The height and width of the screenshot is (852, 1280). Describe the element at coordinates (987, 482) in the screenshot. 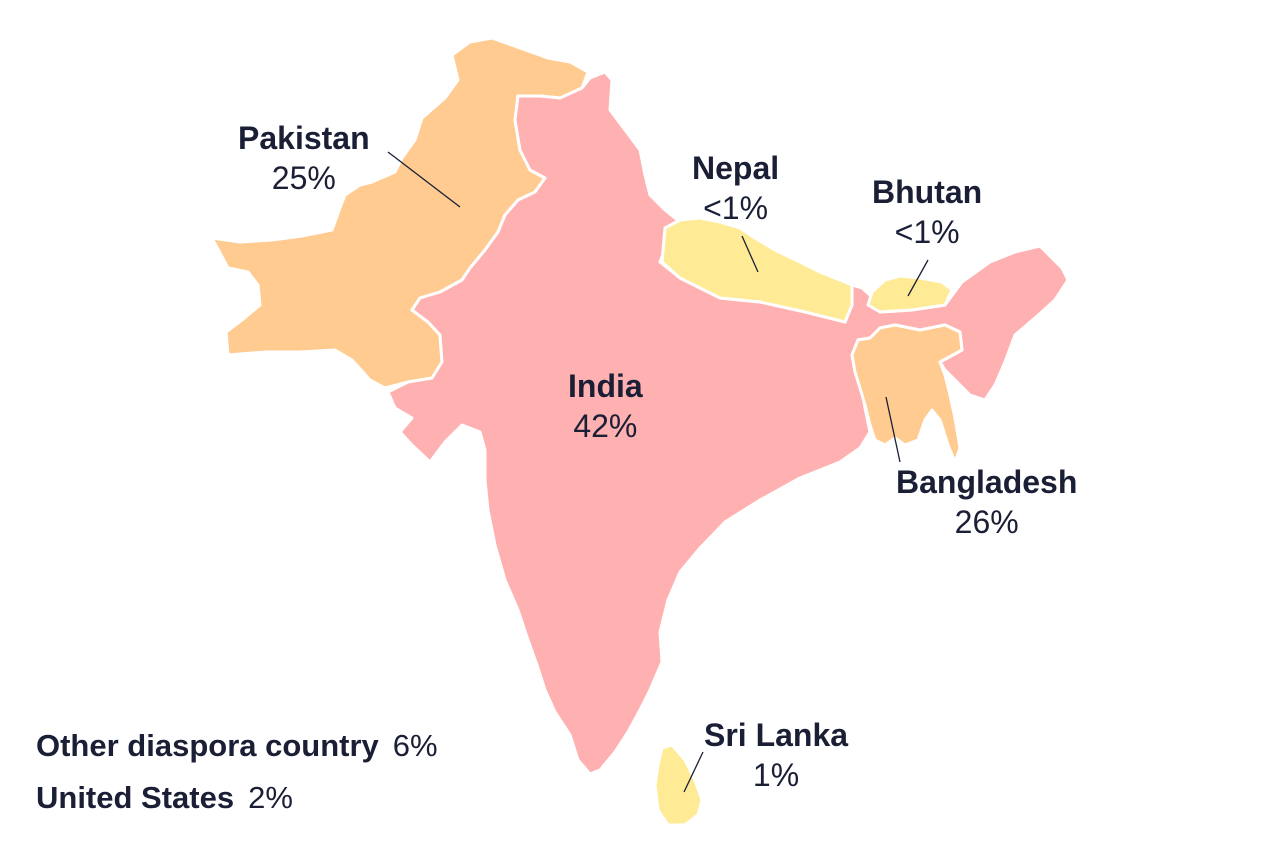

I see `region-name: Bangladesh` at that location.